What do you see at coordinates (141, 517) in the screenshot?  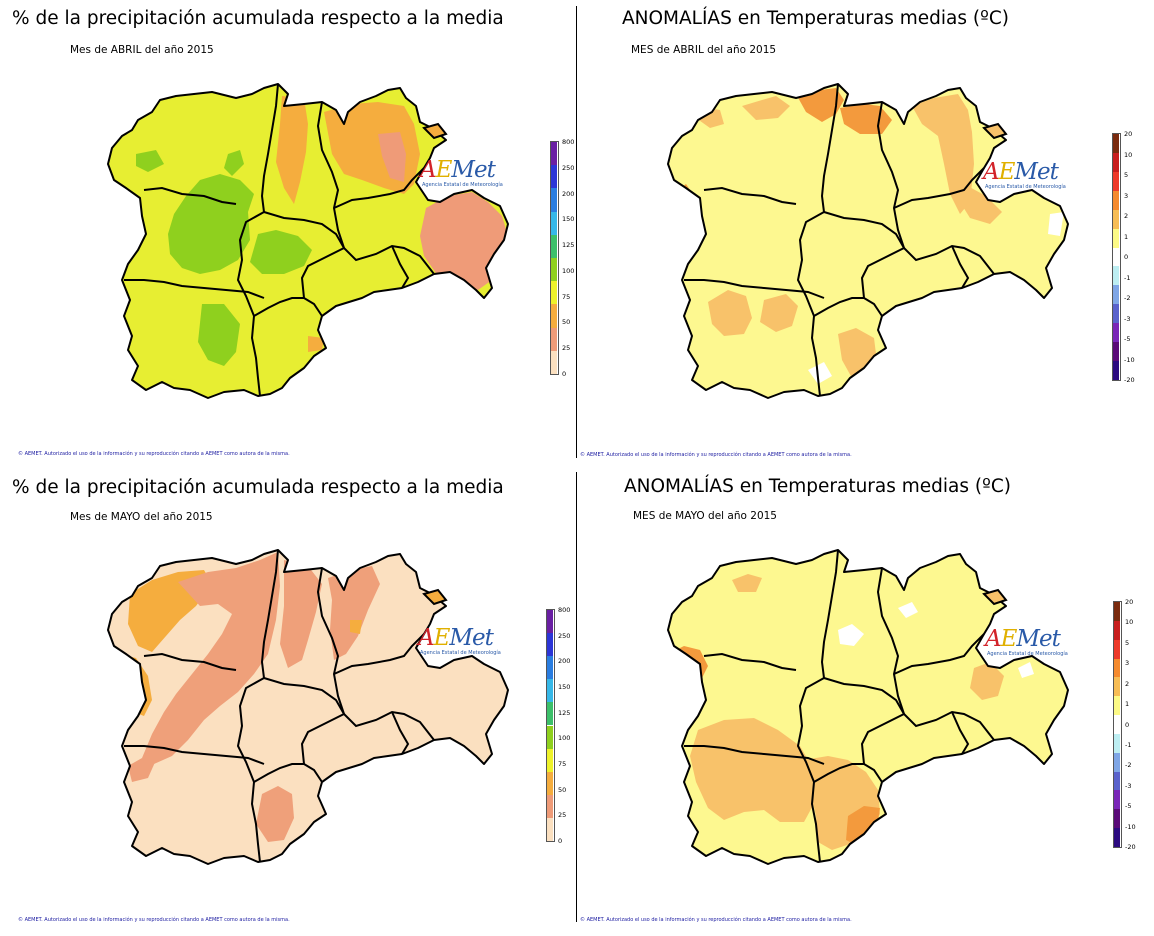 I see `panel-subtitle: Mes de MAYO del año 2015` at bounding box center [141, 517].